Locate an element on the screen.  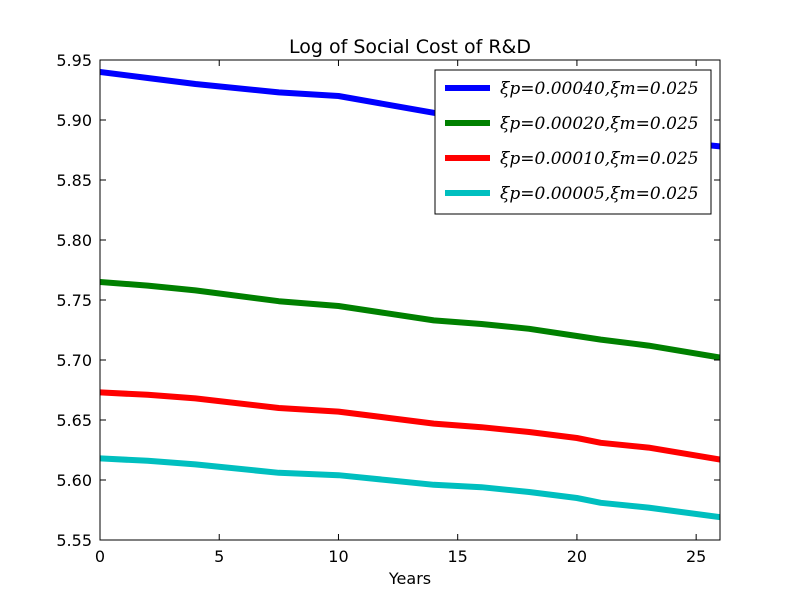
y-tick-label: 5.60 is located at coordinates (74, 480).